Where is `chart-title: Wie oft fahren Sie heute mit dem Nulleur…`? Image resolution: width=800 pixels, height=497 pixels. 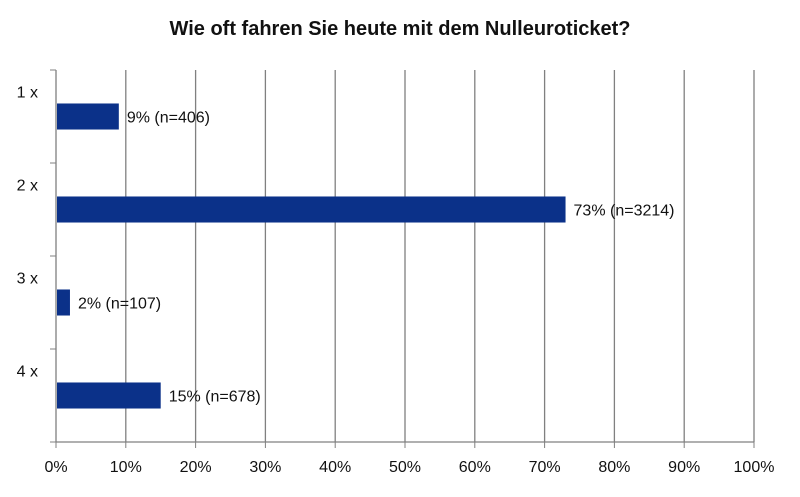 chart-title: Wie oft fahren Sie heute mit dem Nulleur… is located at coordinates (400, 29).